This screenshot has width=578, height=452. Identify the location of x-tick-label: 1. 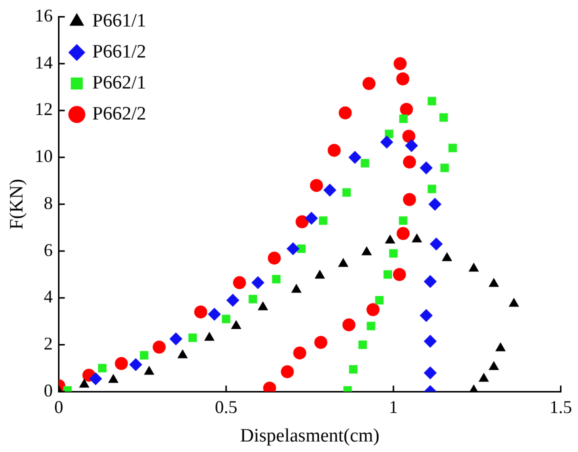
(393, 407).